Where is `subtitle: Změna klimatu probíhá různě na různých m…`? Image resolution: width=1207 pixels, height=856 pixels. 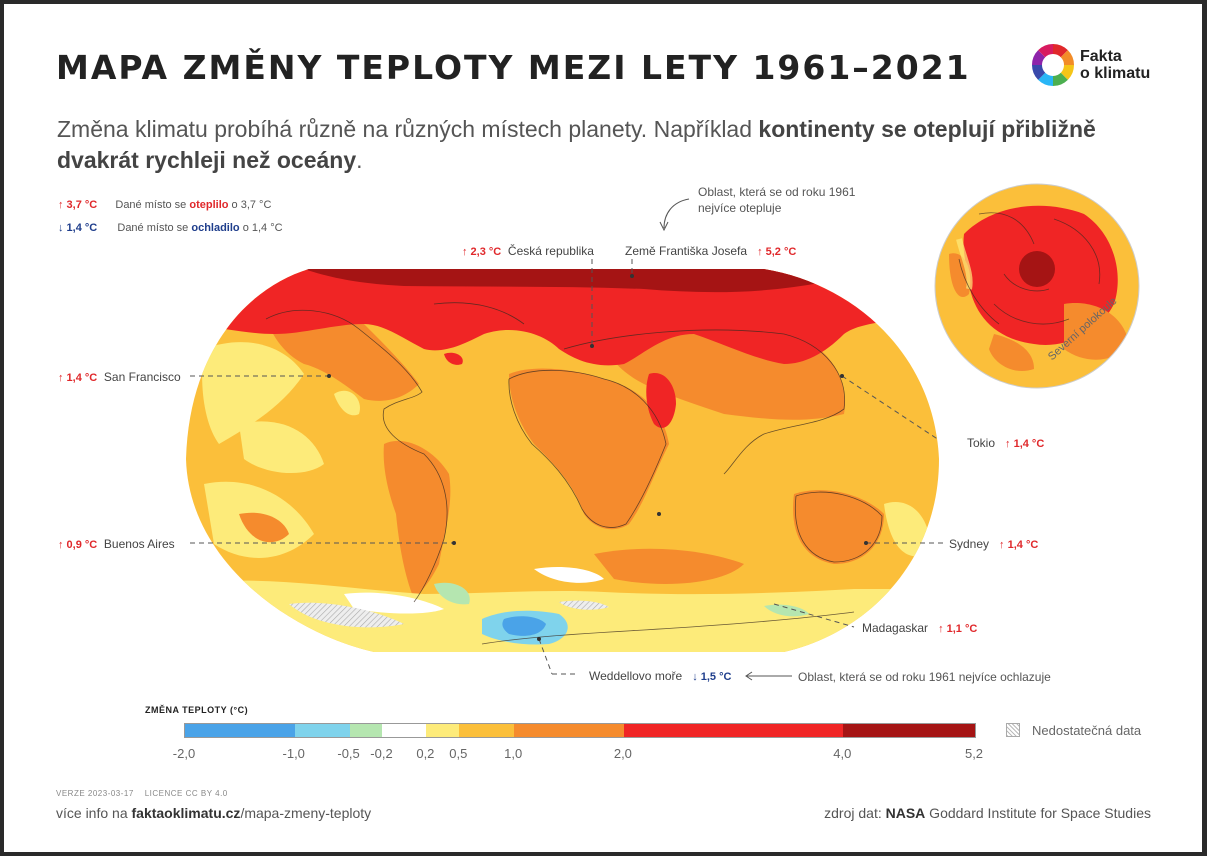 subtitle: Změna klimatu probíhá různě na různých m… is located at coordinates (602, 145).